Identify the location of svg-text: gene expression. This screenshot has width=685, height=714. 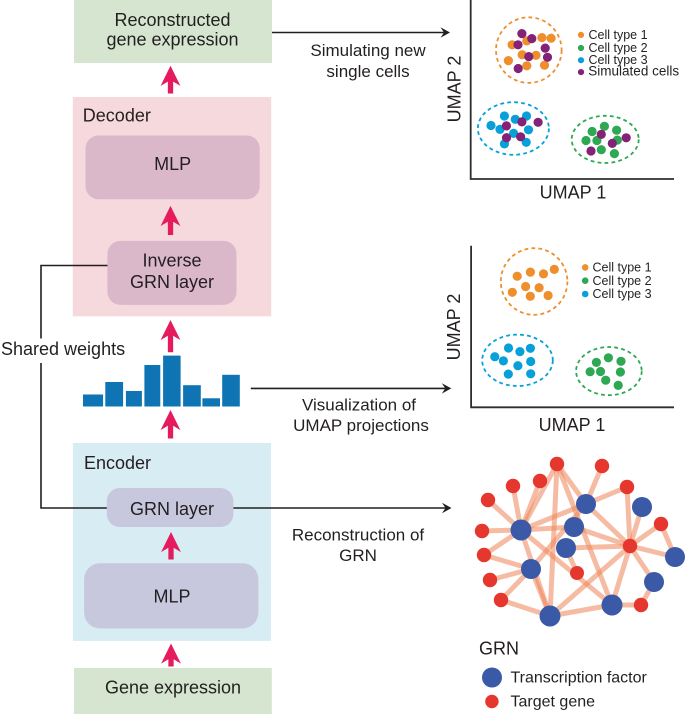
(172, 40).